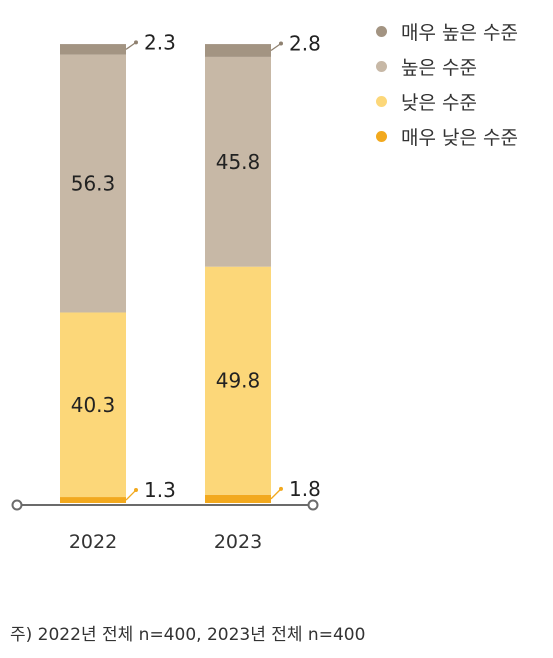  I want to click on legend-label: 높은 수준, so click(439, 68).